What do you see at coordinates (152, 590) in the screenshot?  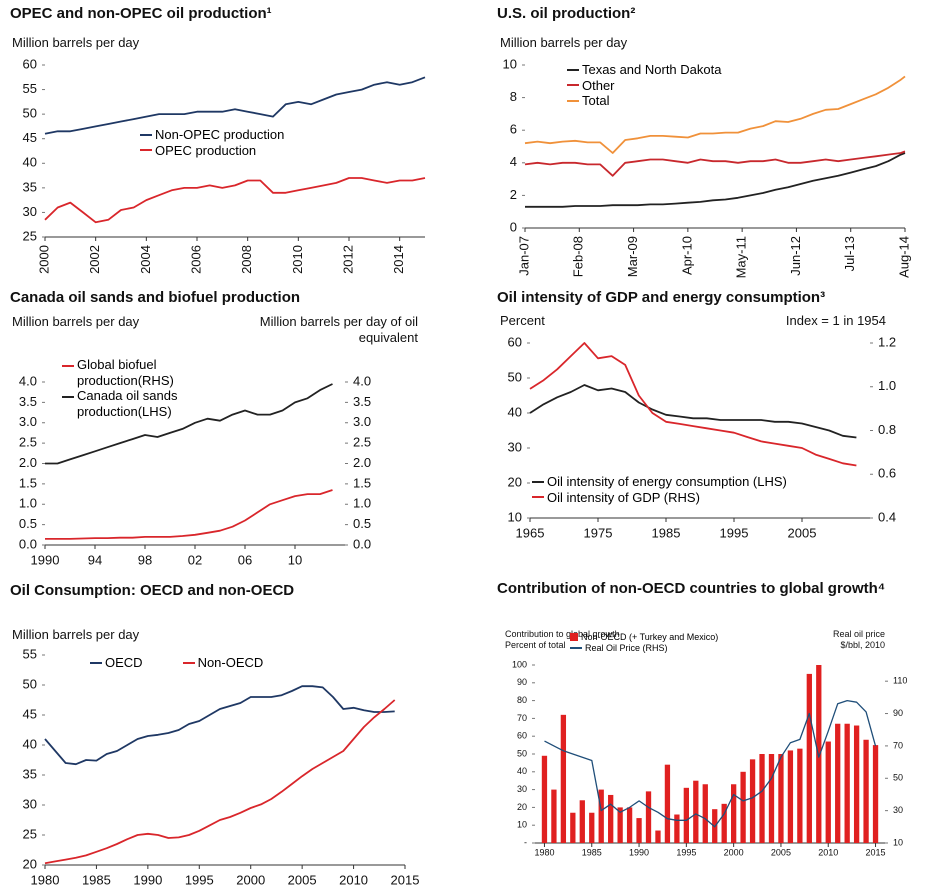 I see `chart-title: Oil Consumption: OECD and non-OECD` at bounding box center [152, 590].